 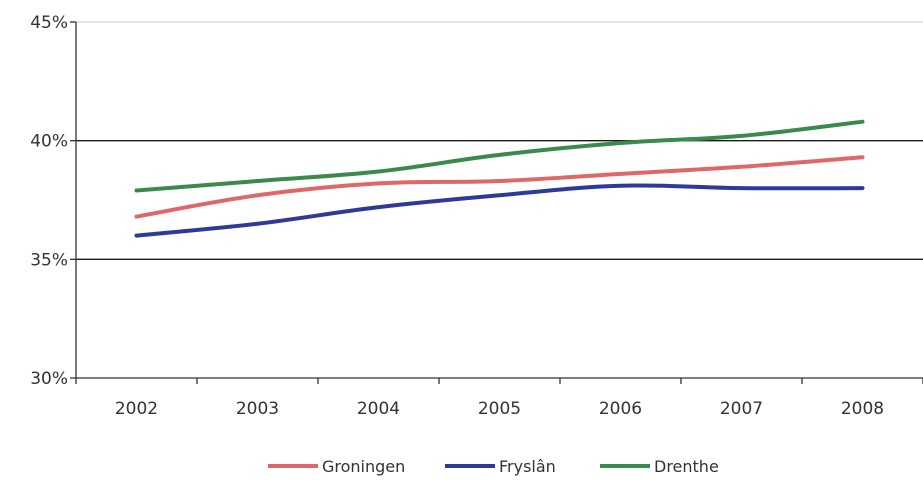 What do you see at coordinates (499, 210) in the screenshot?
I see `series-line-frysl-n` at bounding box center [499, 210].